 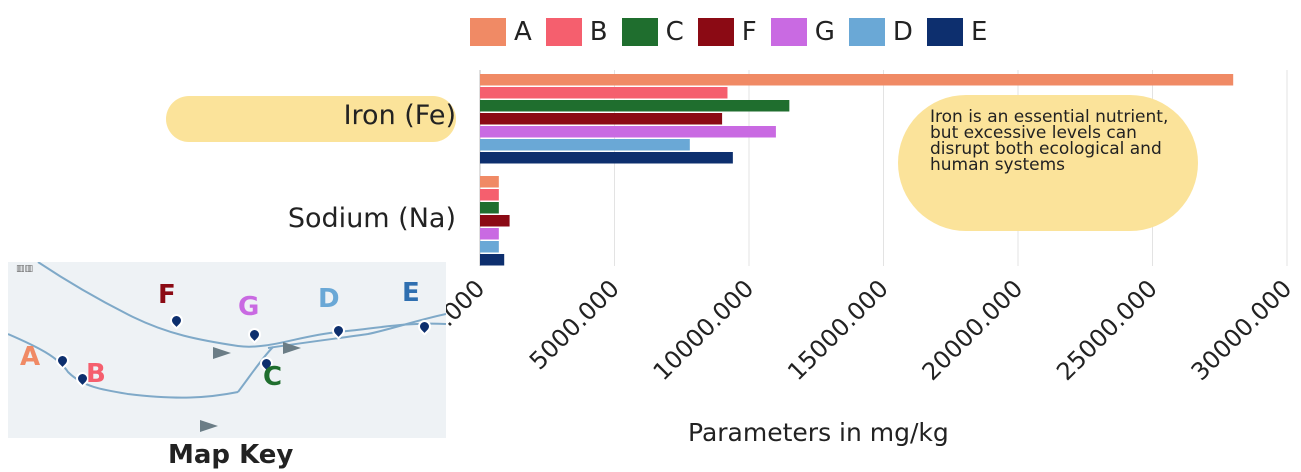 What do you see at coordinates (1242, 330) in the screenshot?
I see `x-tick-label: 30000.000` at bounding box center [1242, 330].